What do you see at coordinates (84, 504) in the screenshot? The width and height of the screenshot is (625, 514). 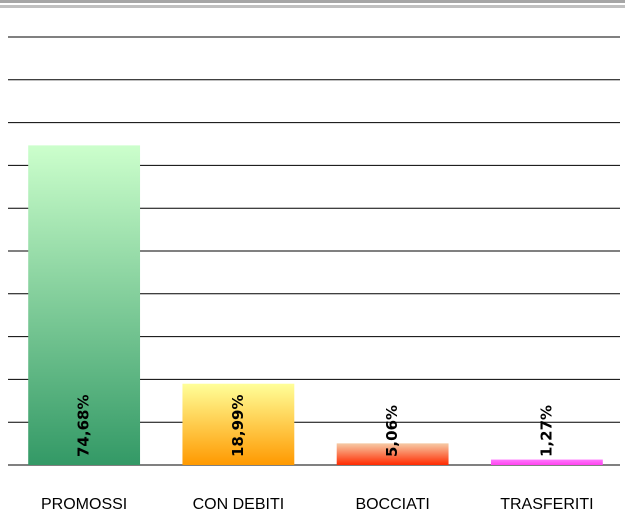 I see `x-tick-label: PROMOSSI` at bounding box center [84, 504].